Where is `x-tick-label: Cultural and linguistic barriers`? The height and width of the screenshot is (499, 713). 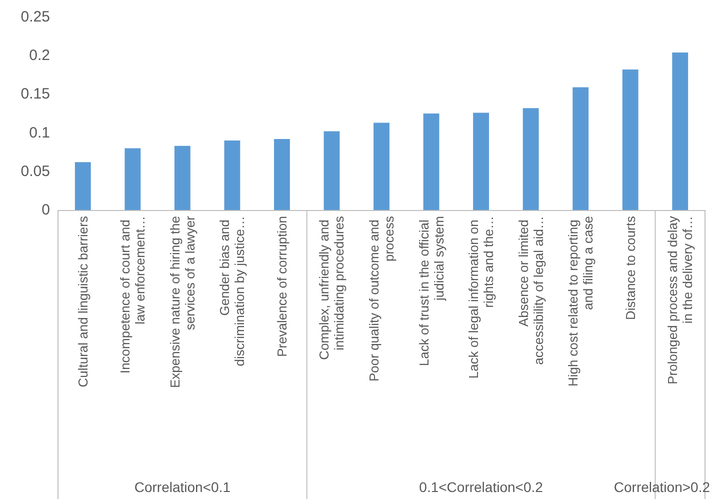
x-tick-label: Cultural and linguistic barriers is located at coordinates (82, 302).